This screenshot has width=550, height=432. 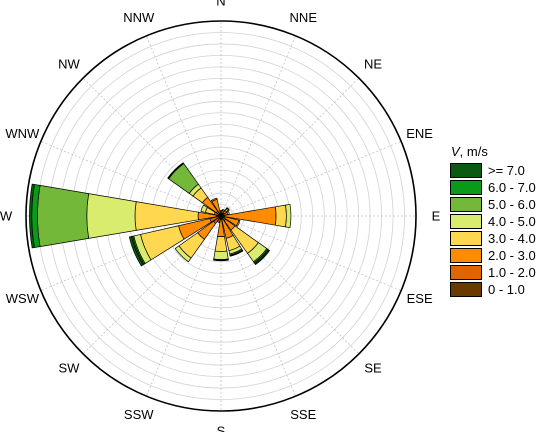 I want to click on direction-label-wsw: WSW, so click(x=23, y=298).